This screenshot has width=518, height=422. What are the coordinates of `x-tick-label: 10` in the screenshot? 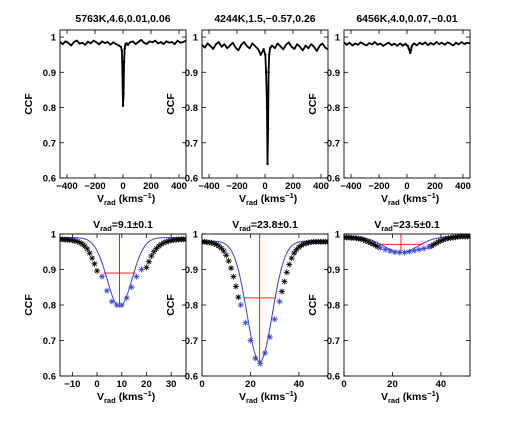 It's located at (121, 384).